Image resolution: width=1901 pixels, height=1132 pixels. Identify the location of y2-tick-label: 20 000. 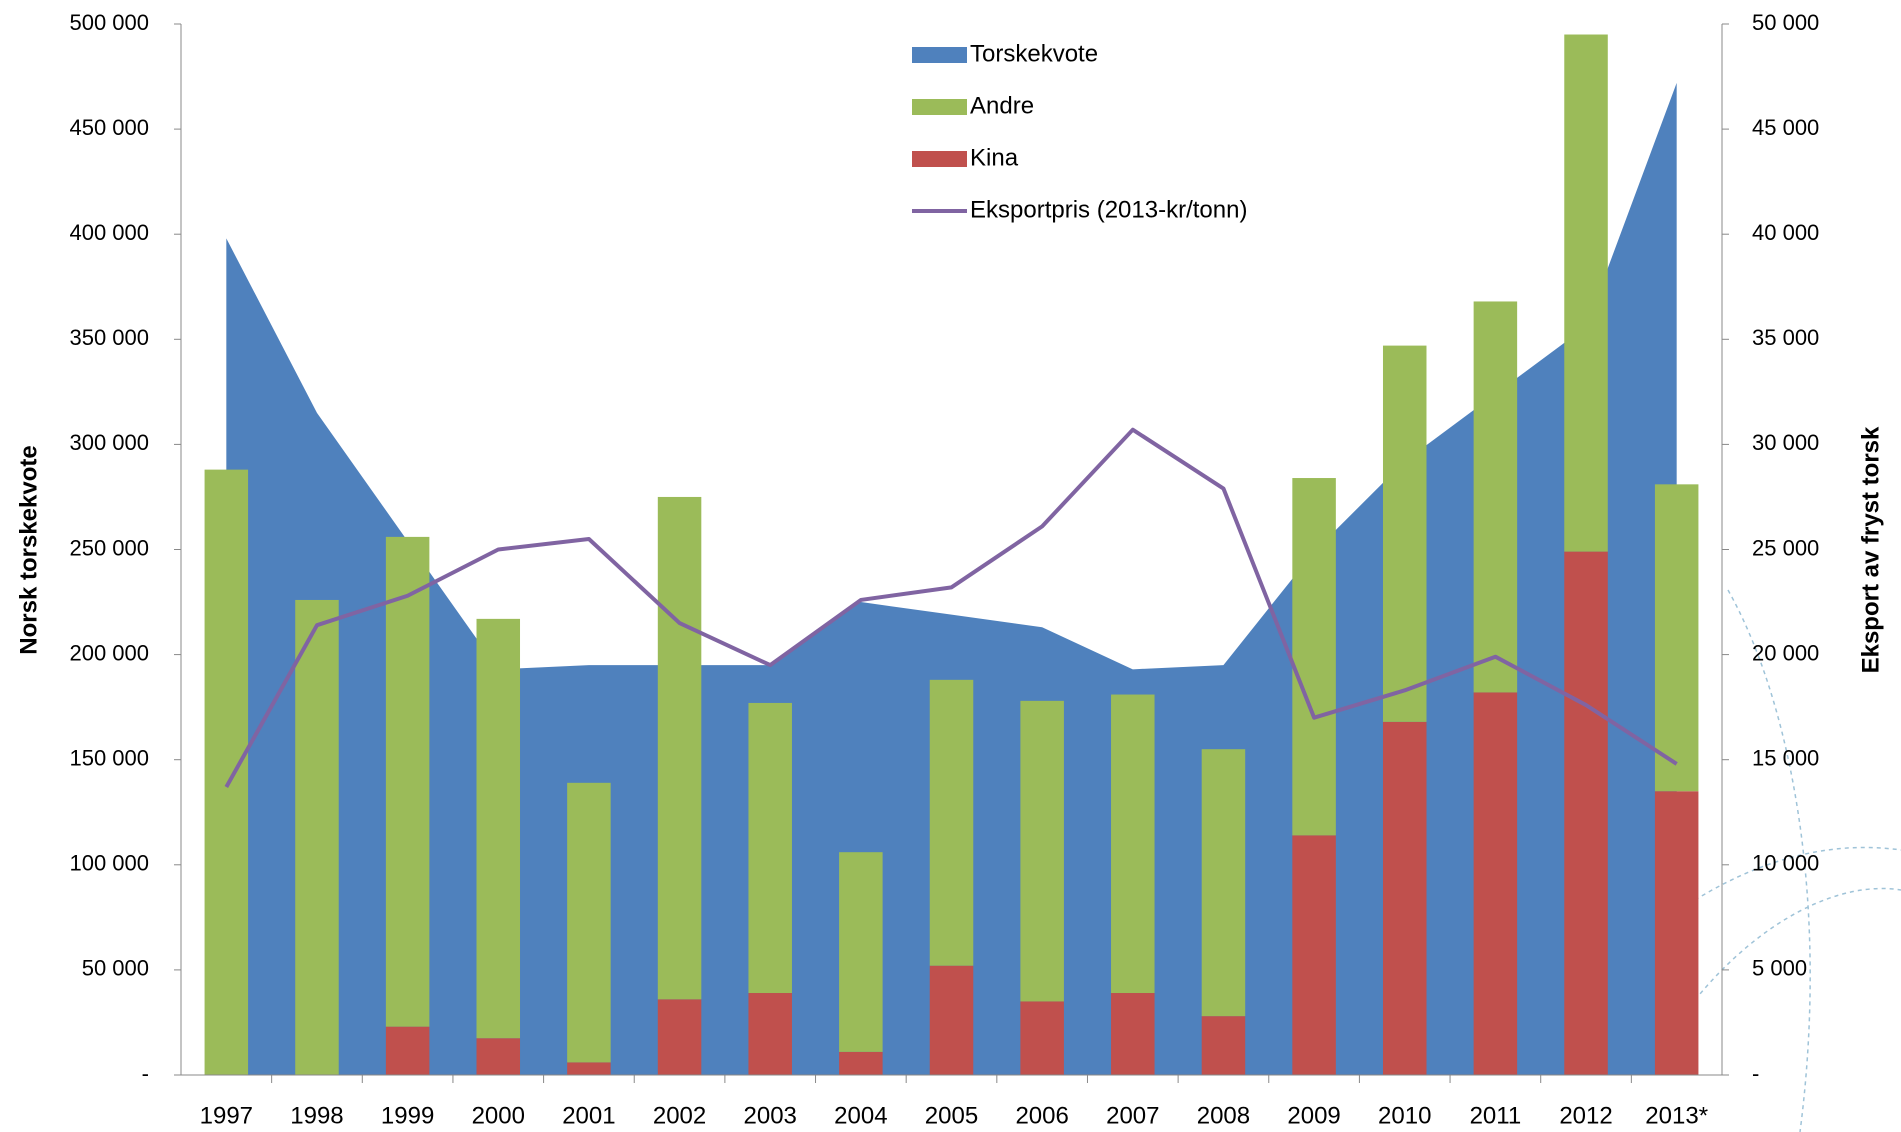
(1785, 652).